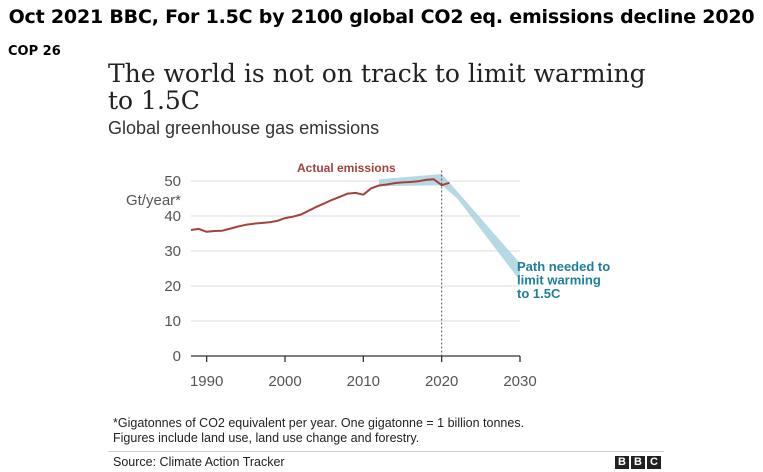 The height and width of the screenshot is (472, 763). I want to click on chart-subtitle: Global greenhouse gas emissions, so click(244, 128).